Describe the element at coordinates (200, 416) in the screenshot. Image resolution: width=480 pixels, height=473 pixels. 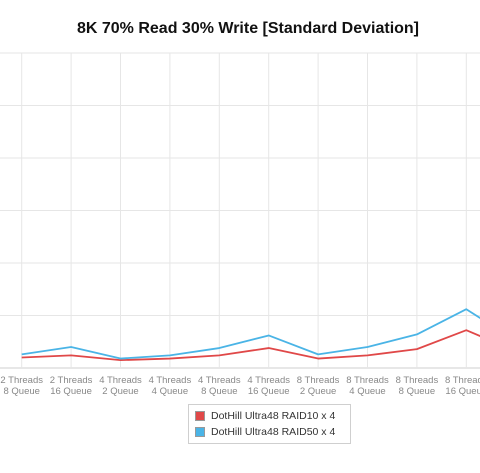
I see `legend-swatch-raid10` at that location.